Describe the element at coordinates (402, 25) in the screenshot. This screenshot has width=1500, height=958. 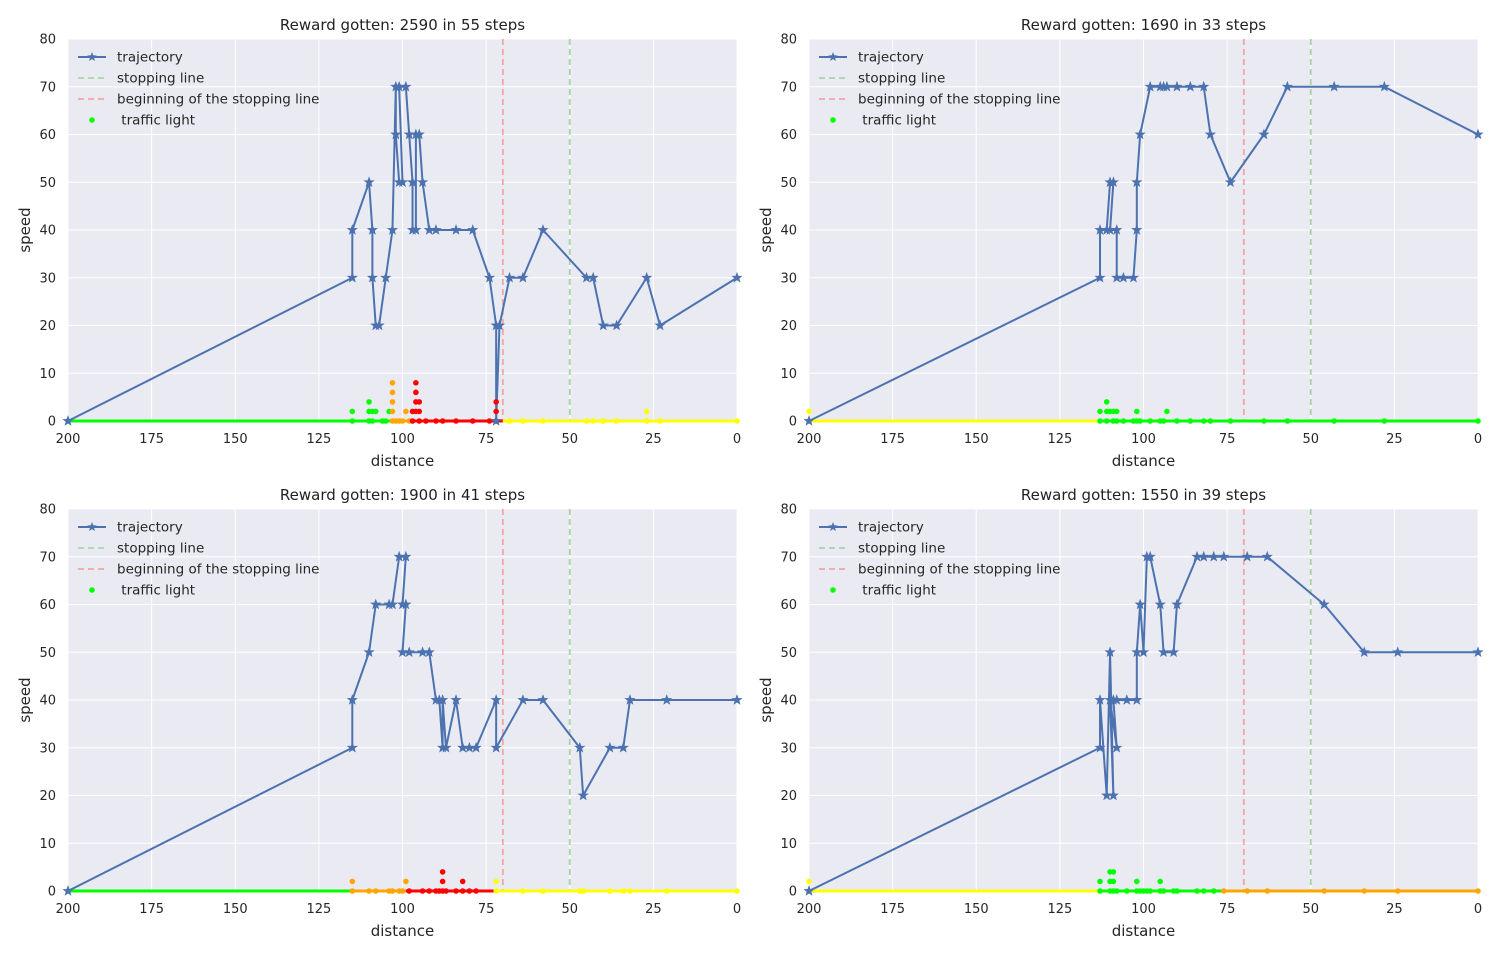
I see `chart-title: Reward gotten: 2590 in 55 steps` at that location.